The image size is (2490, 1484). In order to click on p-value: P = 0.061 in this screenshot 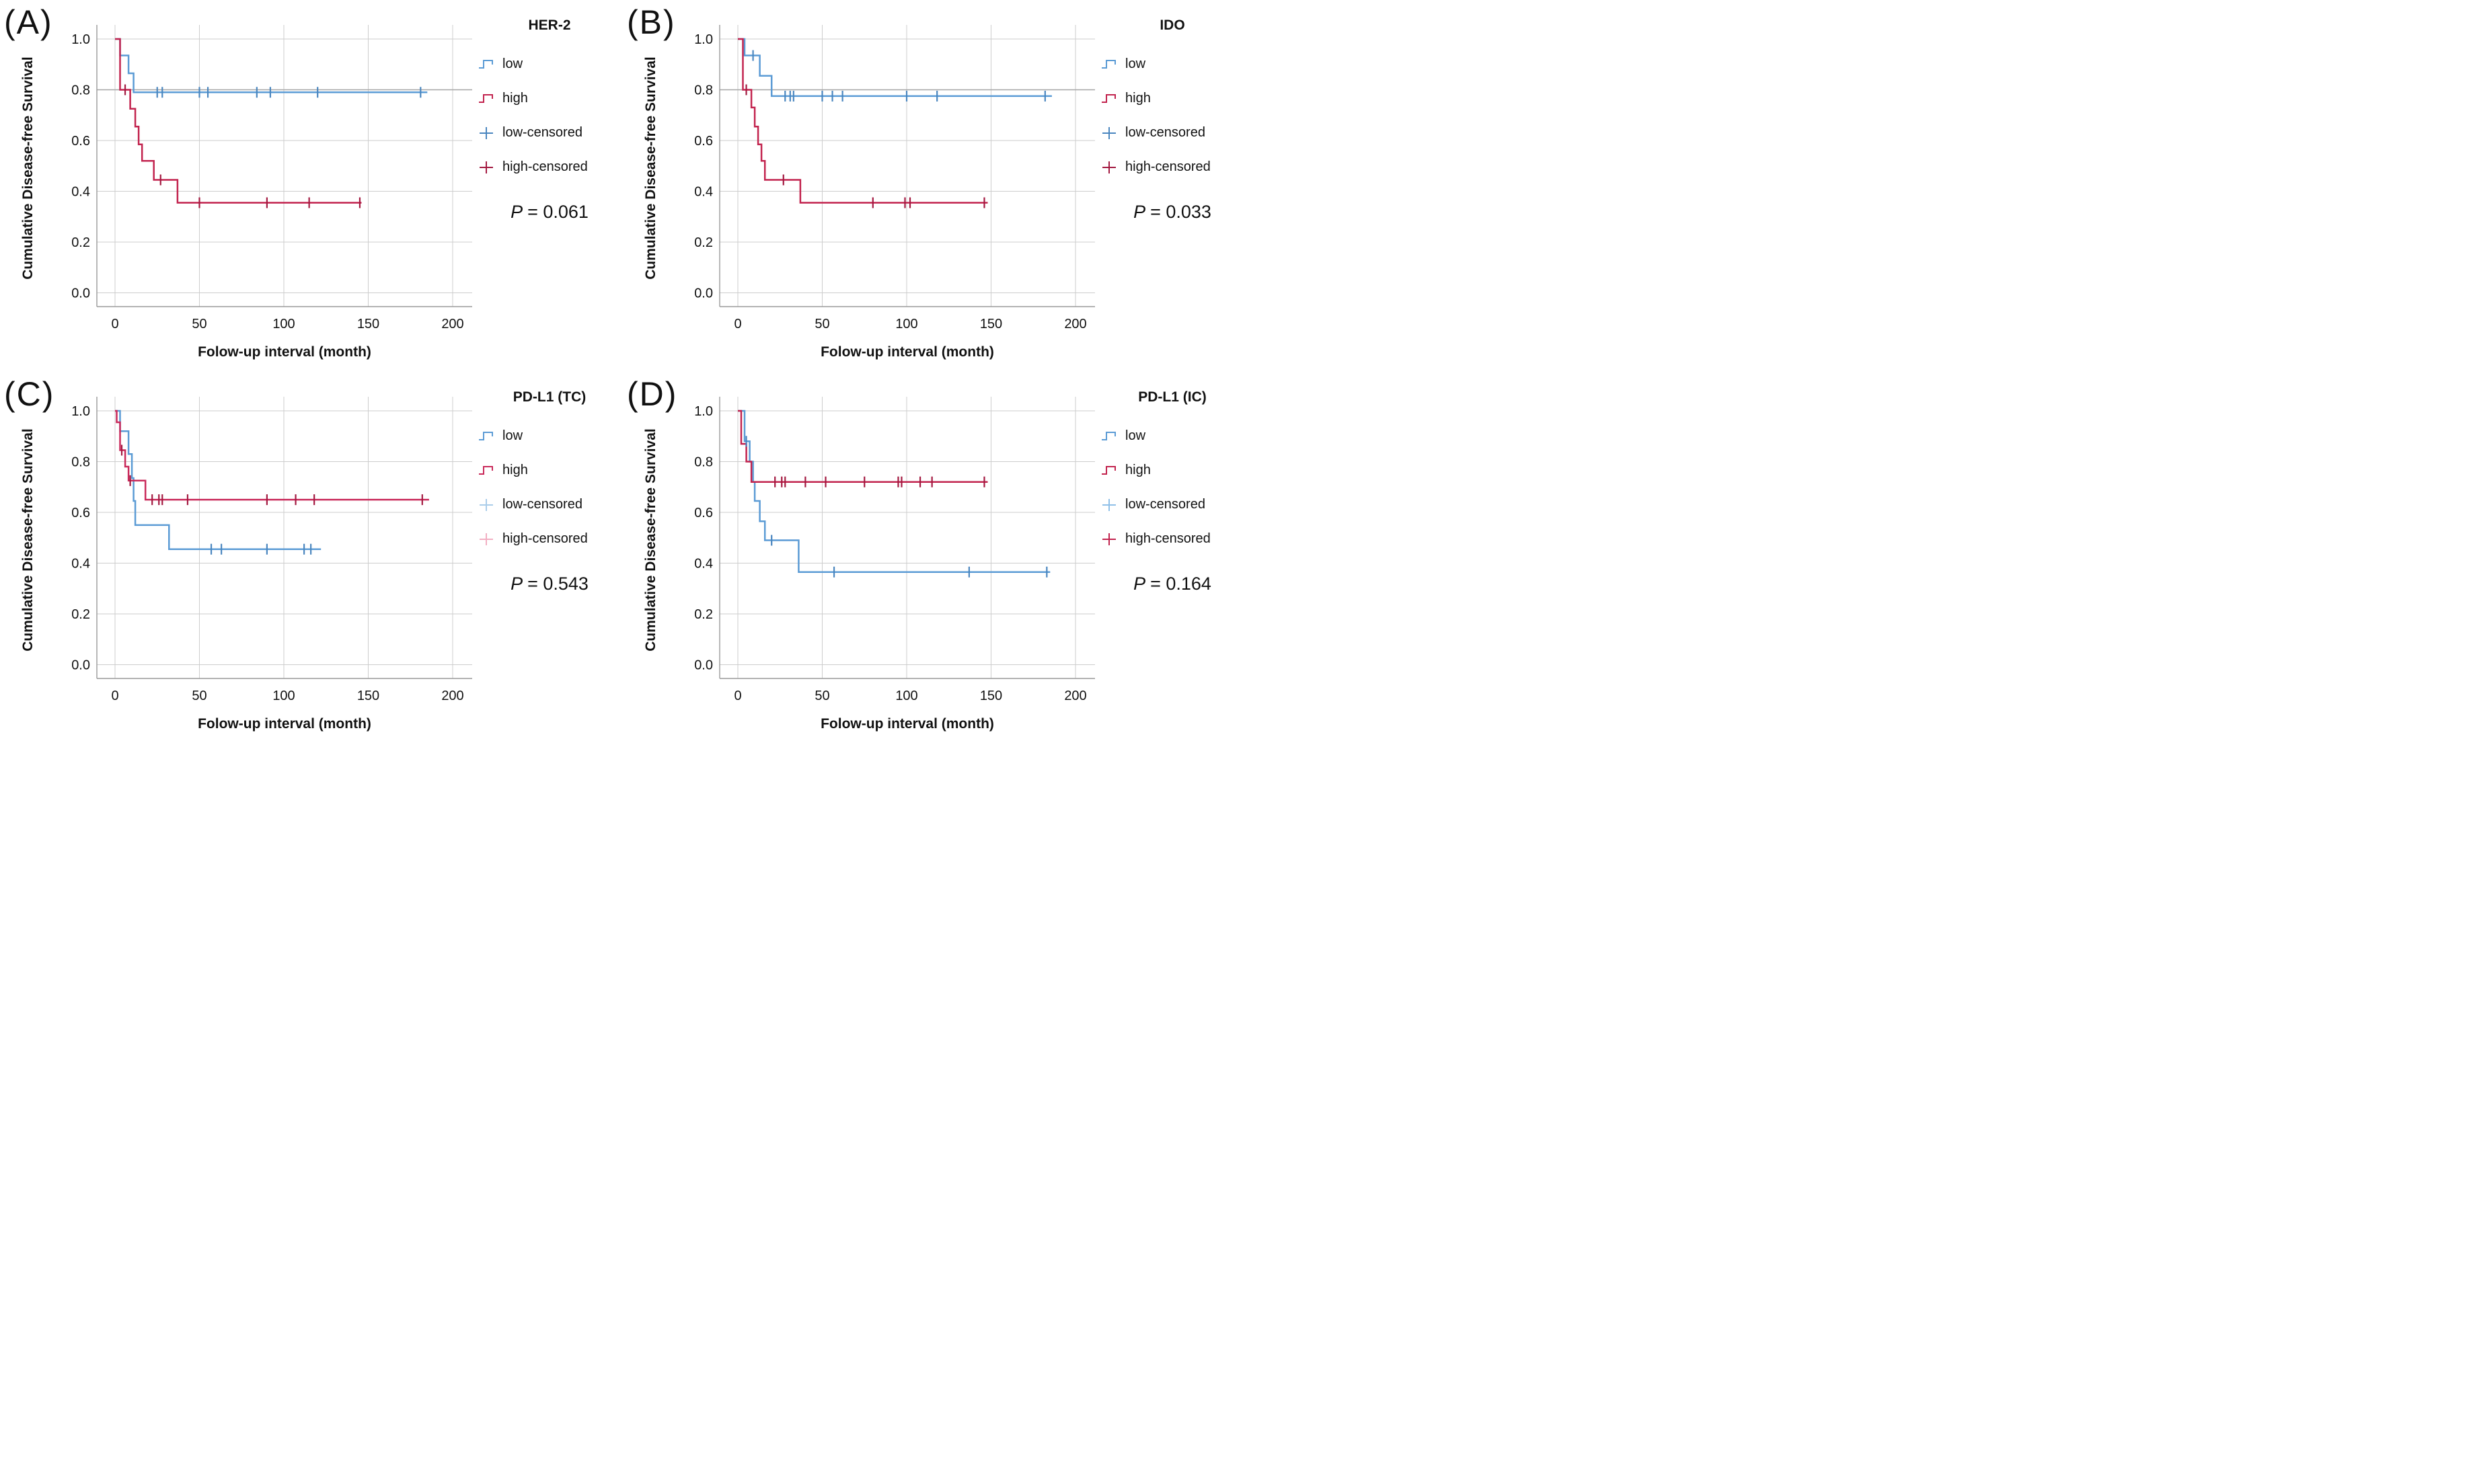, I will do `click(549, 212)`.